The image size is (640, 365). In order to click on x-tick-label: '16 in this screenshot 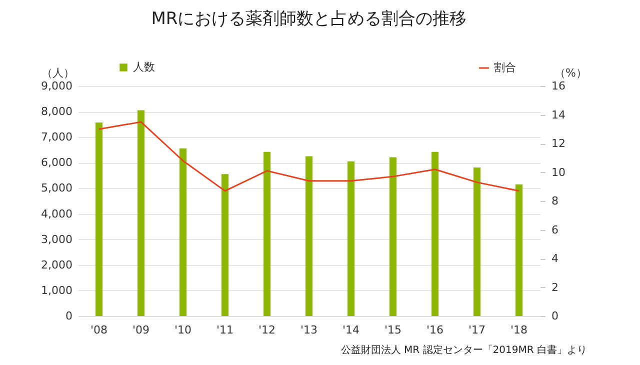, I will do `click(435, 330)`.